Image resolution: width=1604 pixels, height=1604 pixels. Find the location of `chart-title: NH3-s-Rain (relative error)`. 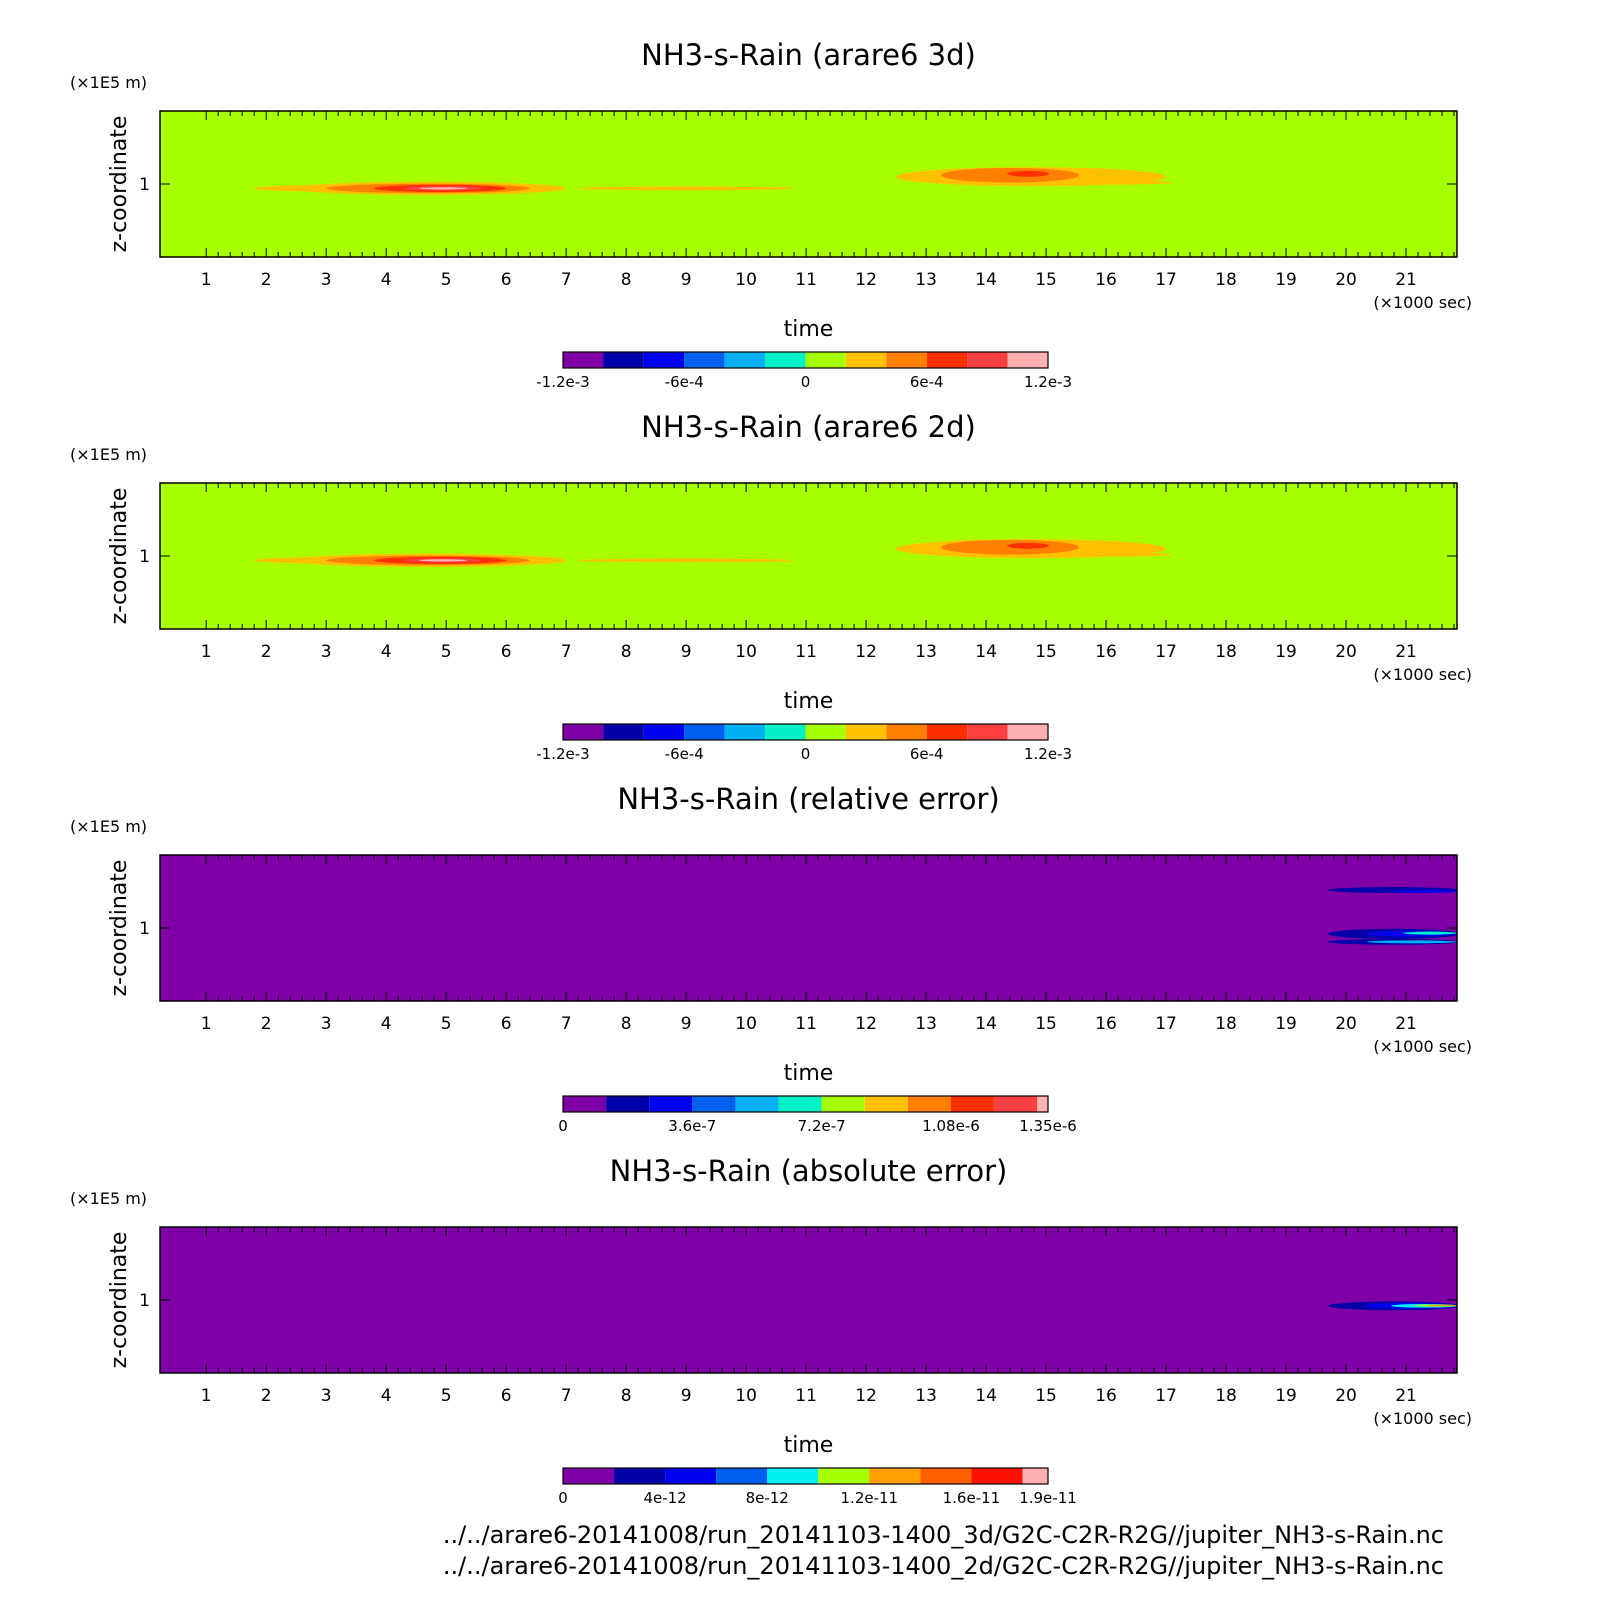

chart-title: NH3-s-Rain (relative error) is located at coordinates (808, 799).